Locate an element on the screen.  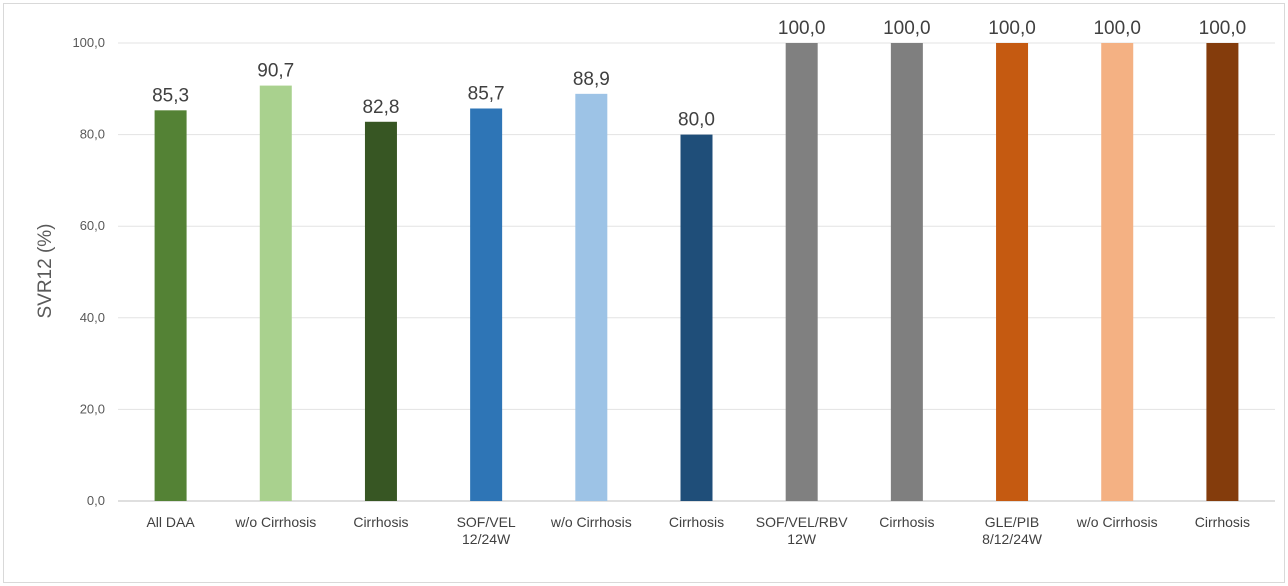
x-tick-label: SOF/VEL/RBV is located at coordinates (802, 522).